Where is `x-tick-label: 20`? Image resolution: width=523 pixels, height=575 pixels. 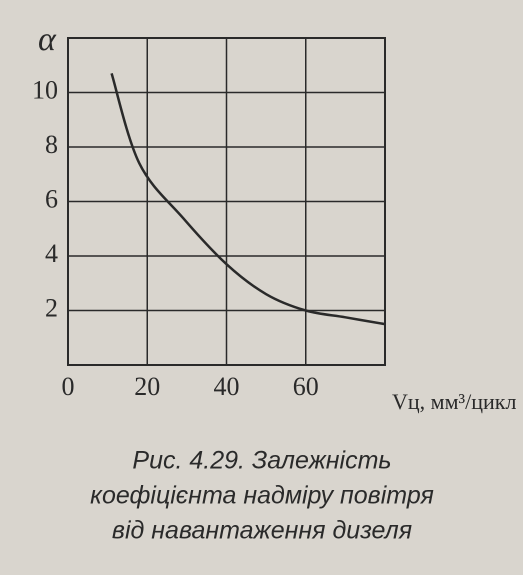 x-tick-label: 20 is located at coordinates (147, 386).